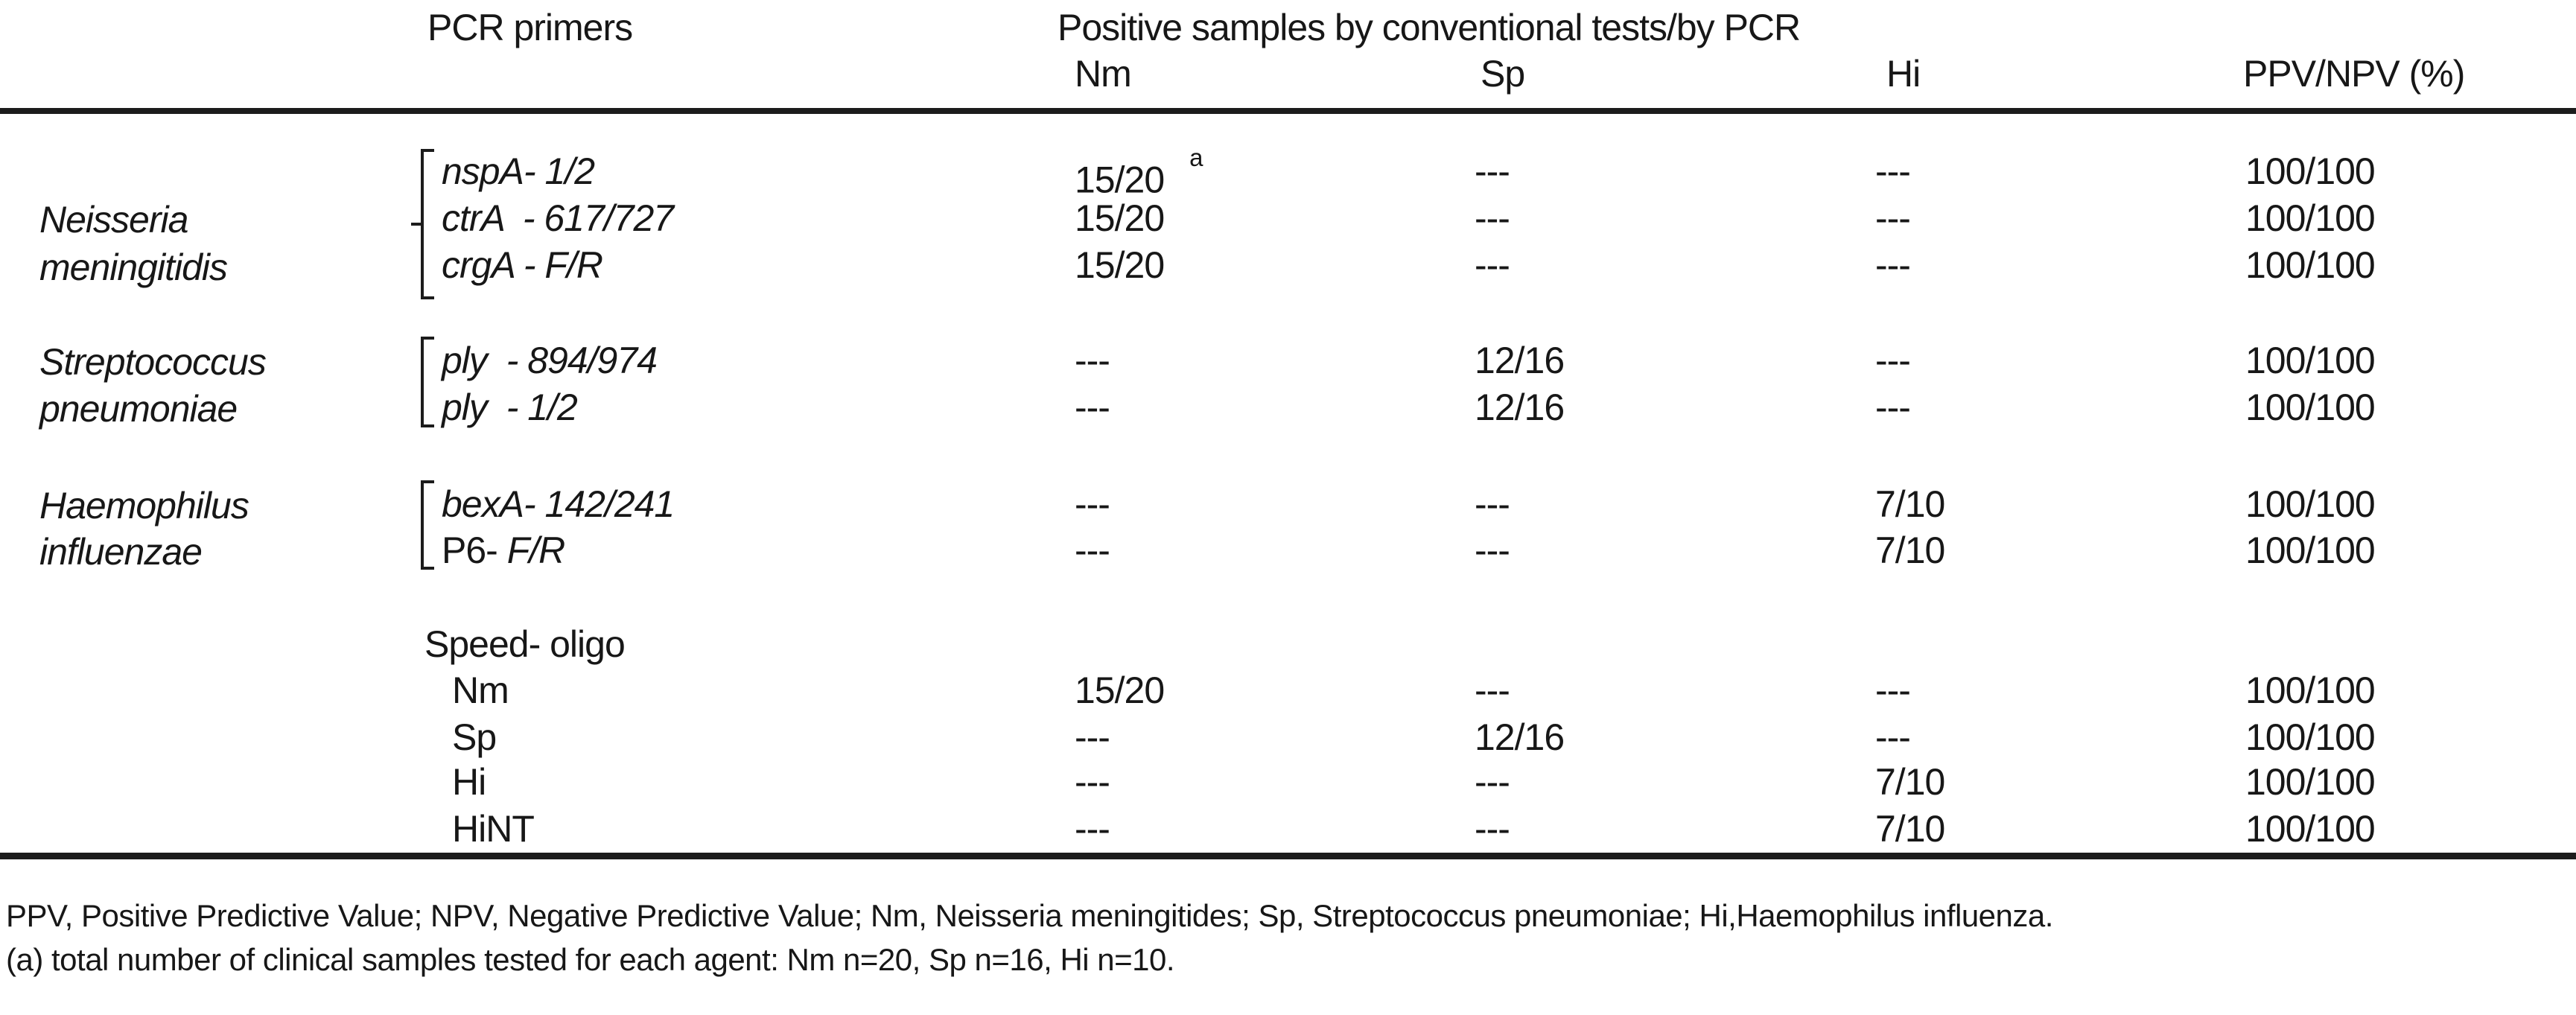 The width and height of the screenshot is (2576, 1015). Describe the element at coordinates (113, 220) in the screenshot. I see `species-name: Neisseria` at that location.